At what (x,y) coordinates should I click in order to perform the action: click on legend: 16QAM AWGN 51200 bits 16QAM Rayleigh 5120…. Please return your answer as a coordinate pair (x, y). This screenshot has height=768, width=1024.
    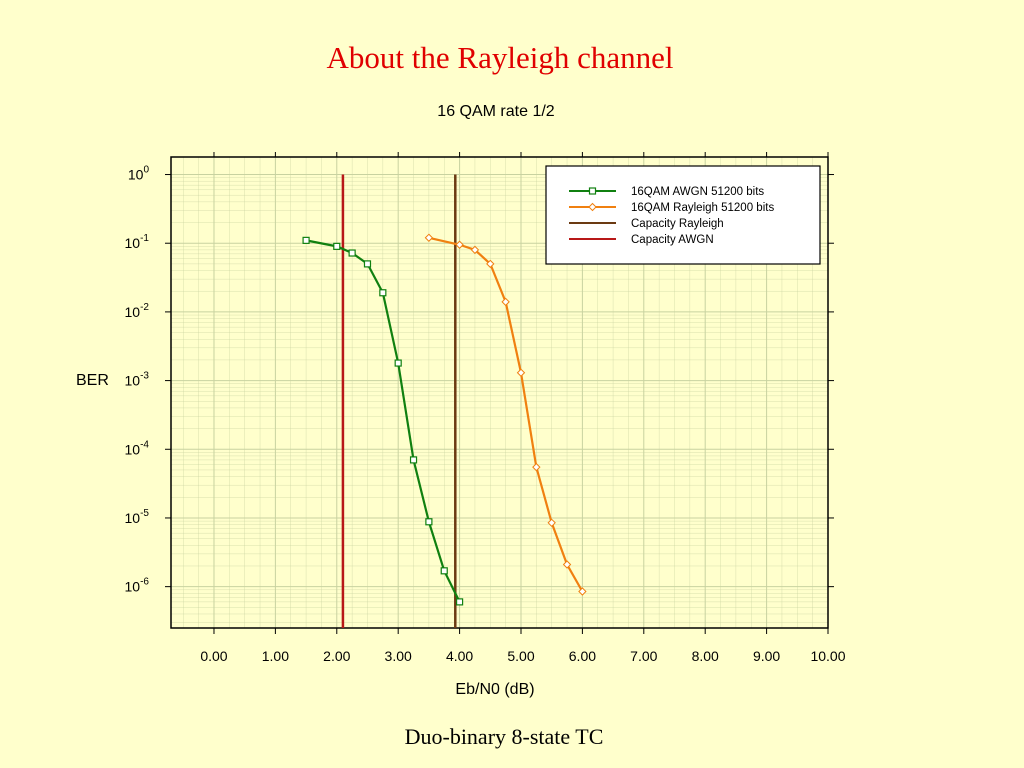
    Looking at the image, I should click on (683, 215).